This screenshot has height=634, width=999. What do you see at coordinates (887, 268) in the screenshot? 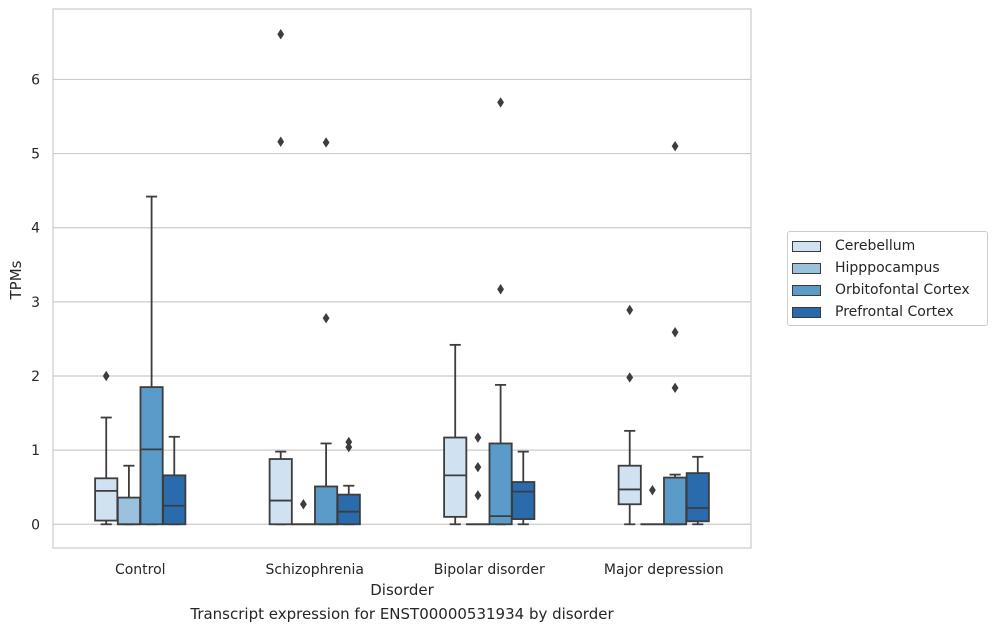
I see `legend-label-hippocampus: Hipppocampus` at bounding box center [887, 268].